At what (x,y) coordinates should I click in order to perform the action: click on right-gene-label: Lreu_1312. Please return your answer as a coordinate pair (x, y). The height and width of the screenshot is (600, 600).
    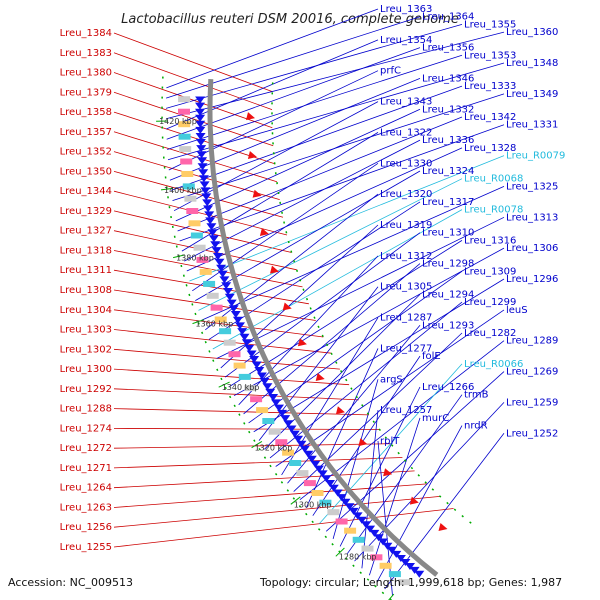
    Looking at the image, I should click on (406, 256).